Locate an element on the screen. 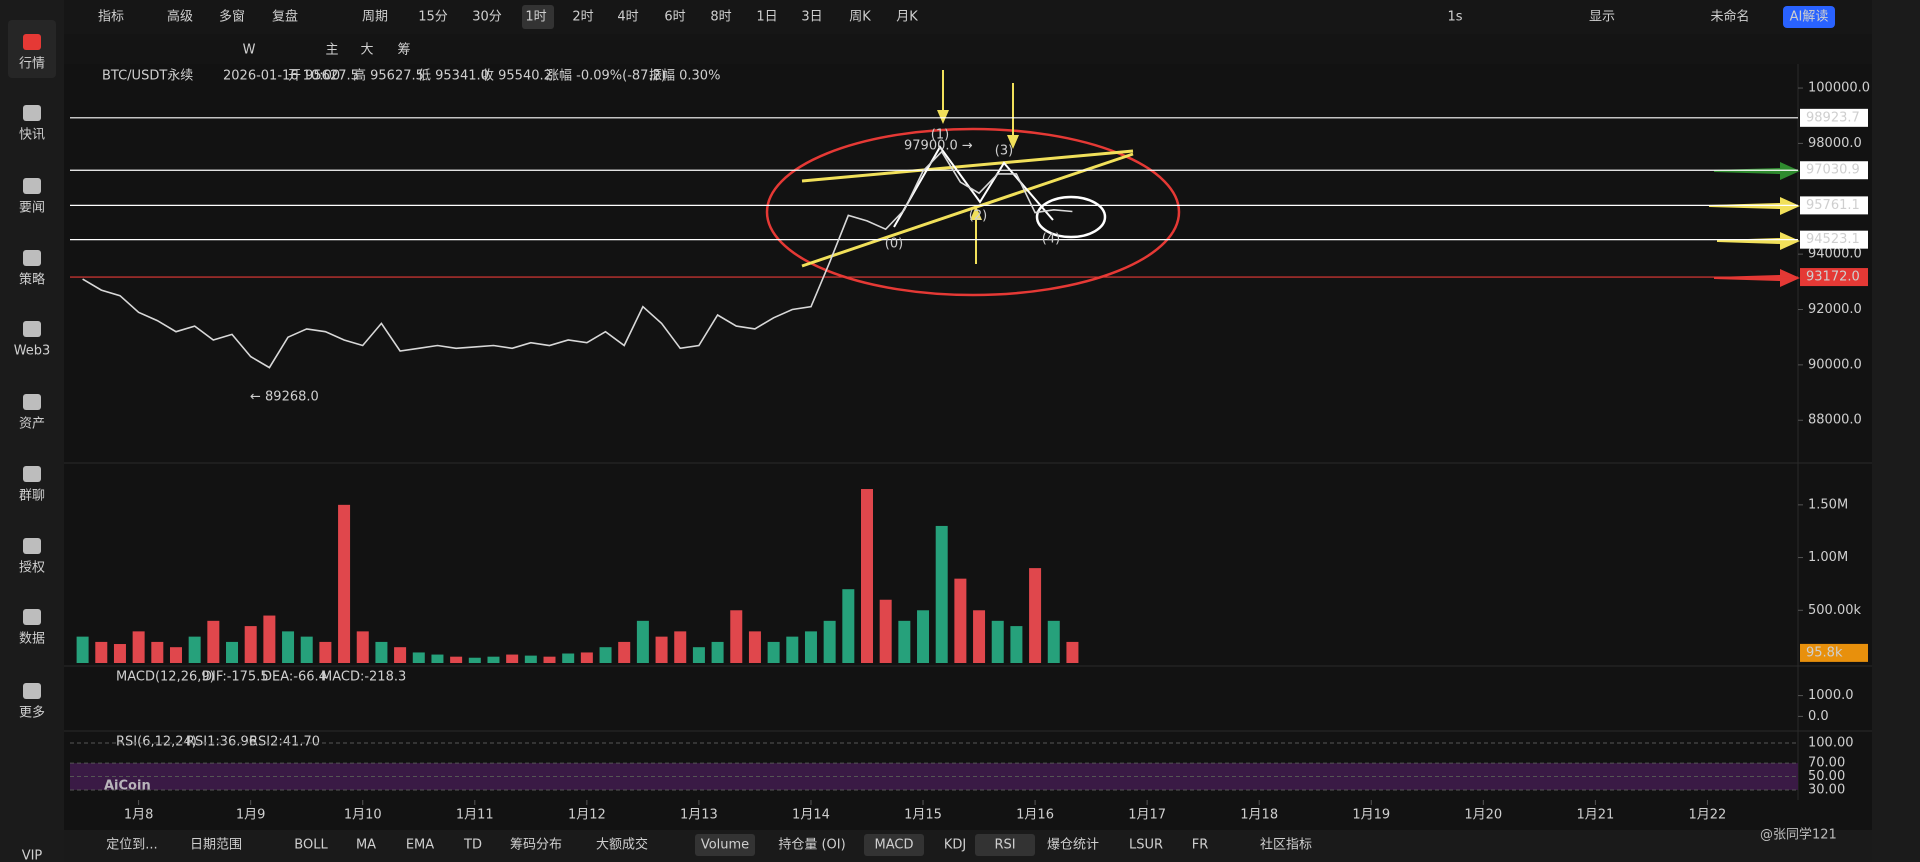 The image size is (1920, 862). bottom-tab: KDJ is located at coordinates (955, 845).